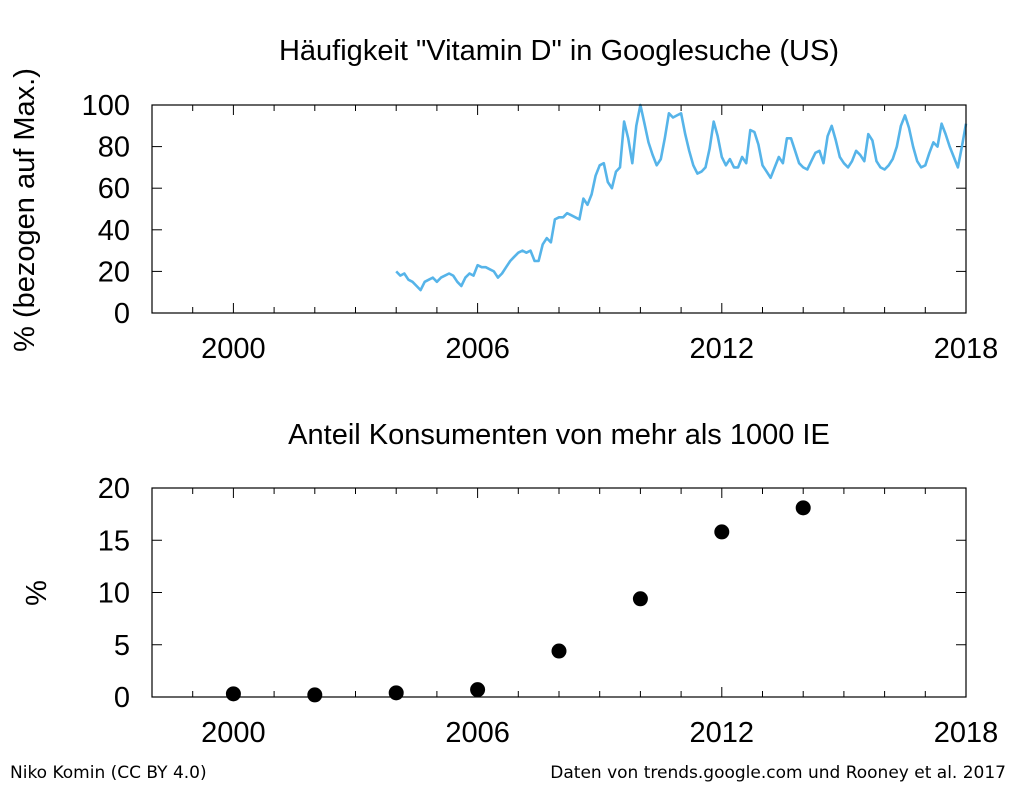  I want to click on chart-top-ytick-label: 80, so click(114, 148).